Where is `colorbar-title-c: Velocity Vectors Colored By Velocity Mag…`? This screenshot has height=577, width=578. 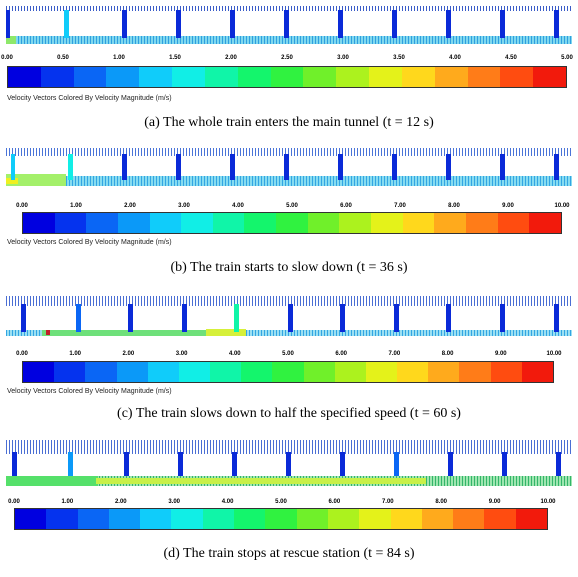
colorbar-title-c: Velocity Vectors Colored By Velocity Mag… is located at coordinates (89, 391).